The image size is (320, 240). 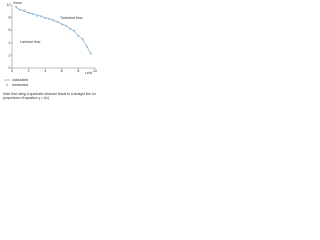 I want to click on x-tick-label: 10, so click(x=95, y=71).